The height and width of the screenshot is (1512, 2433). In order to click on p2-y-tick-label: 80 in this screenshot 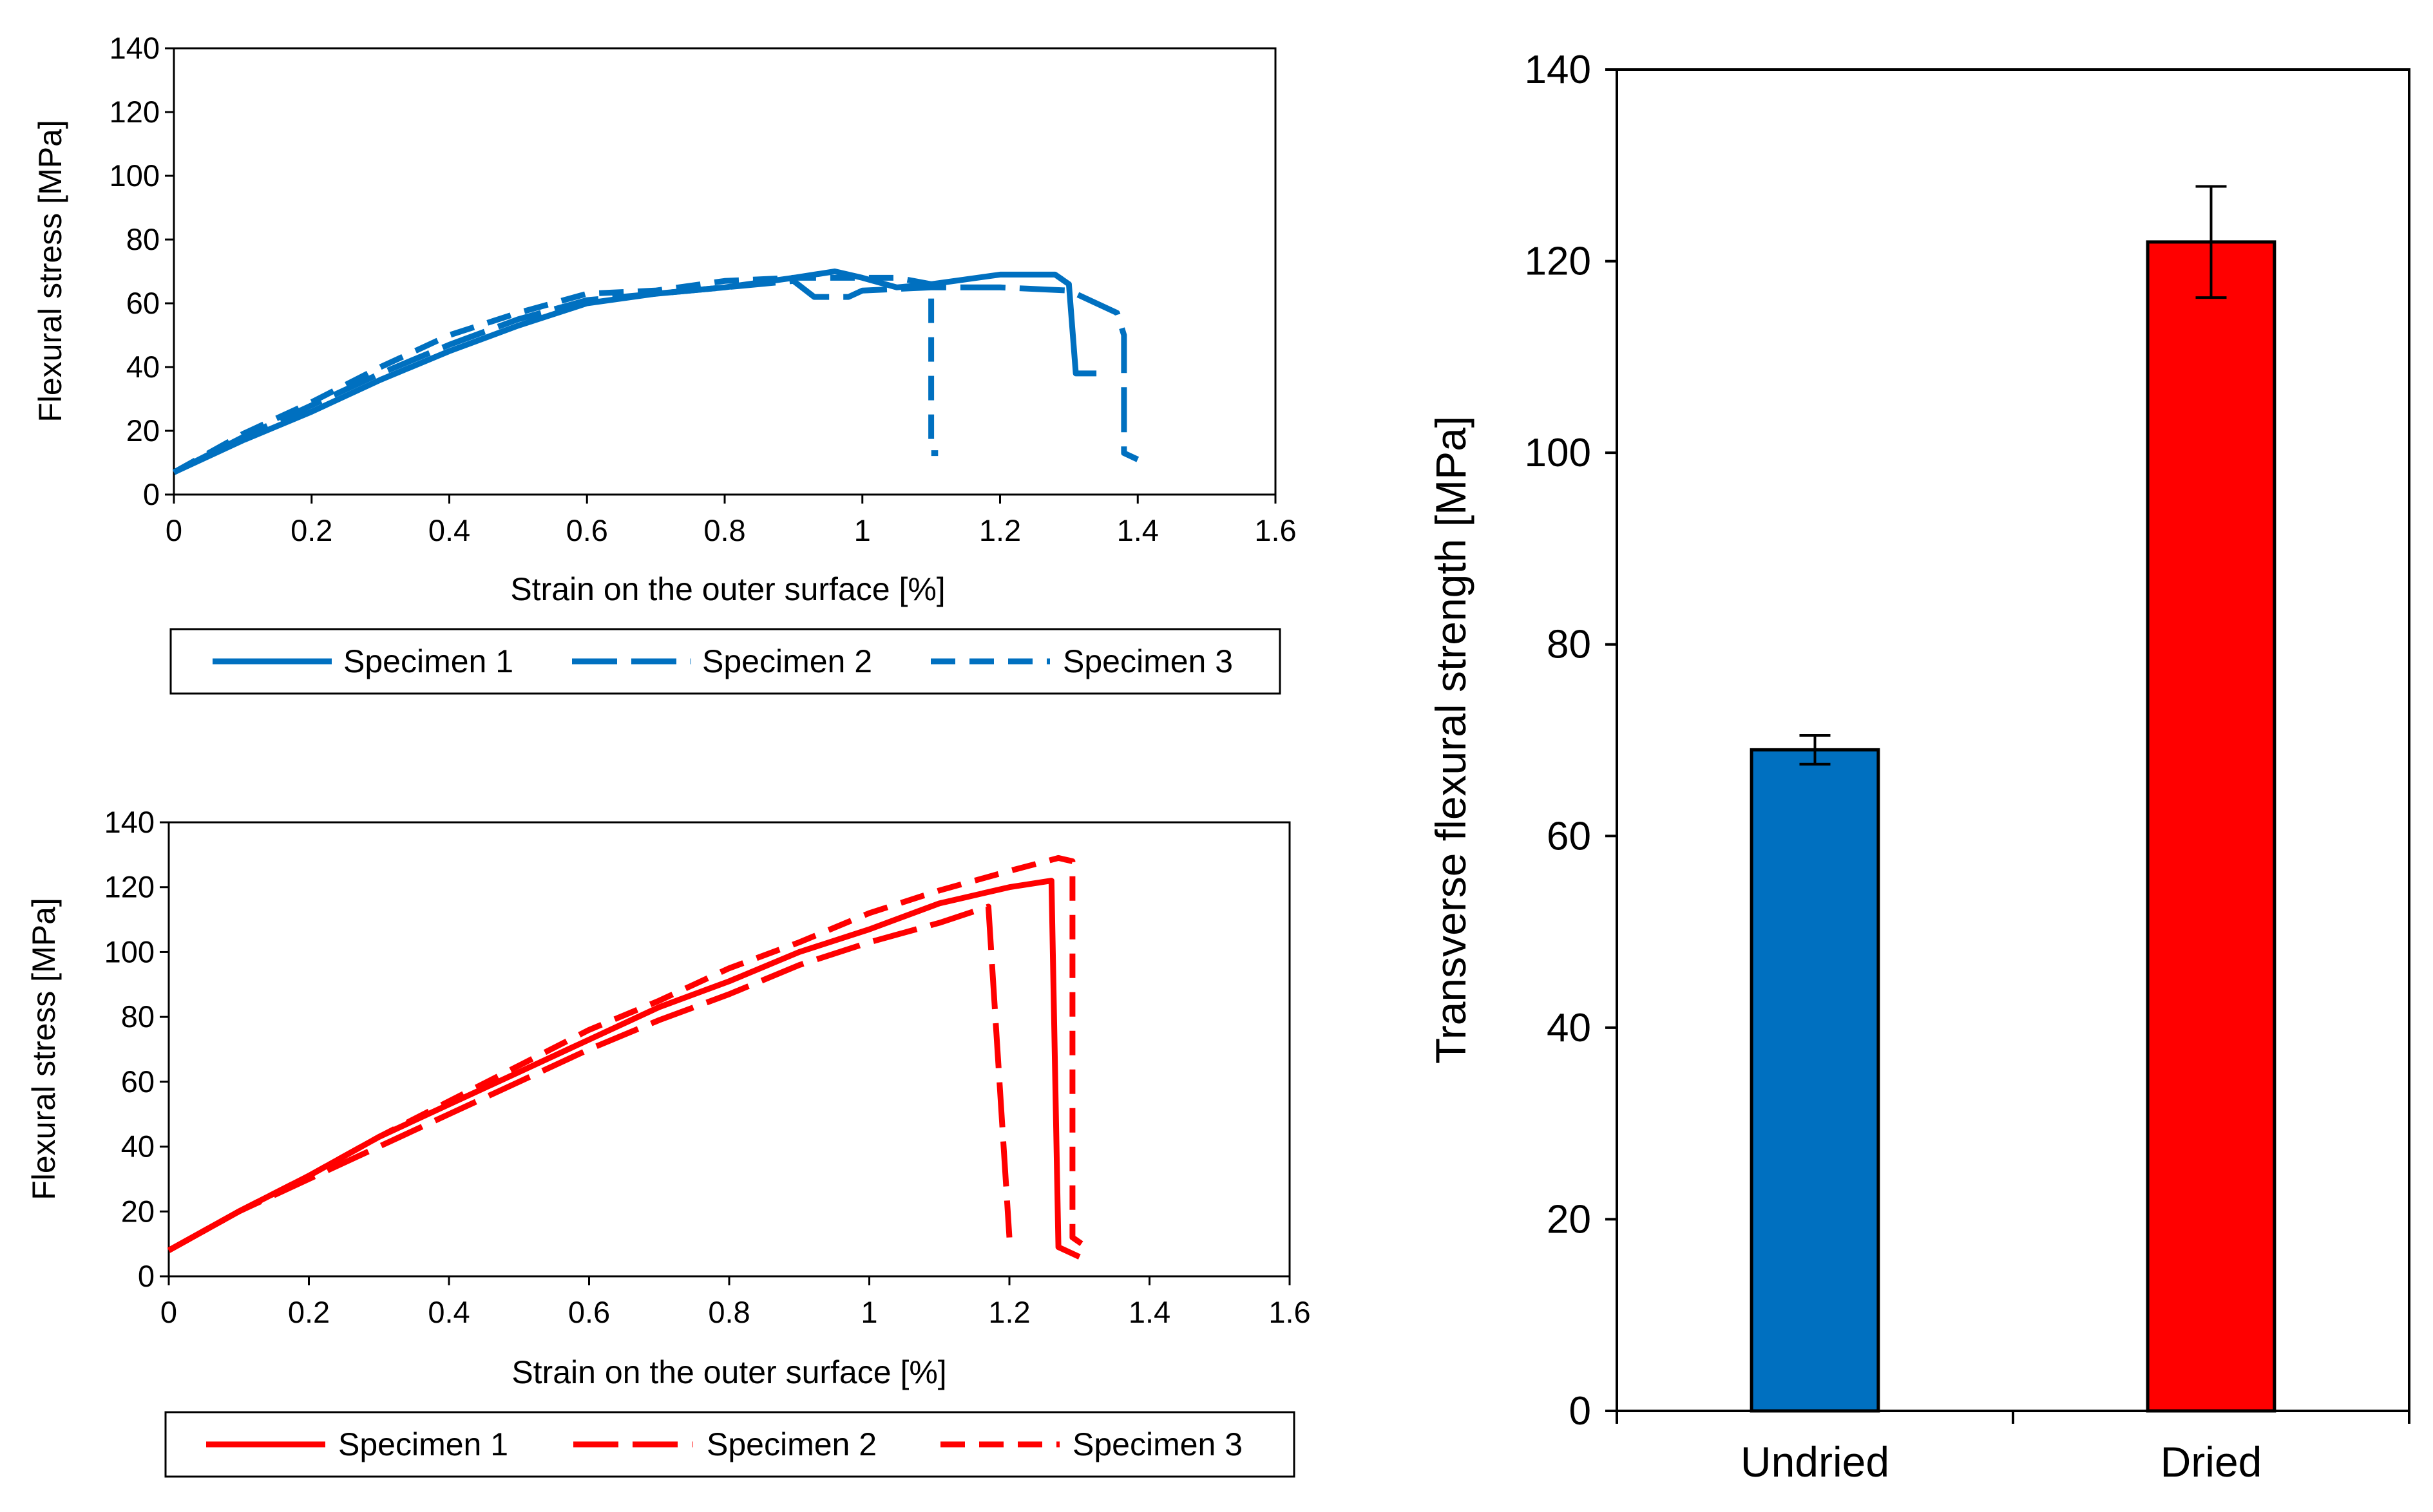, I will do `click(138, 1016)`.